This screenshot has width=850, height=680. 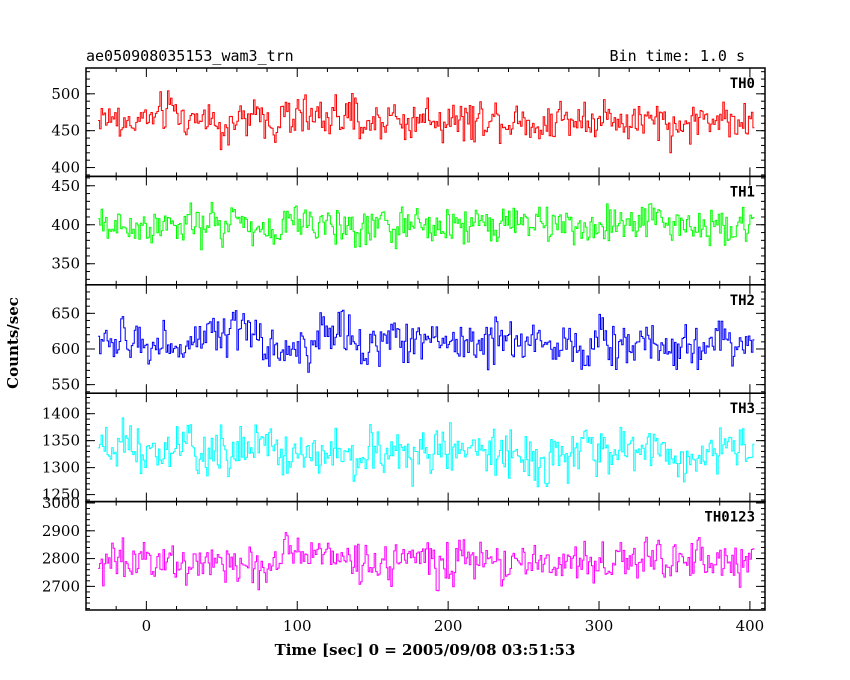 I want to click on x-tick-label: 300, so click(x=599, y=626).